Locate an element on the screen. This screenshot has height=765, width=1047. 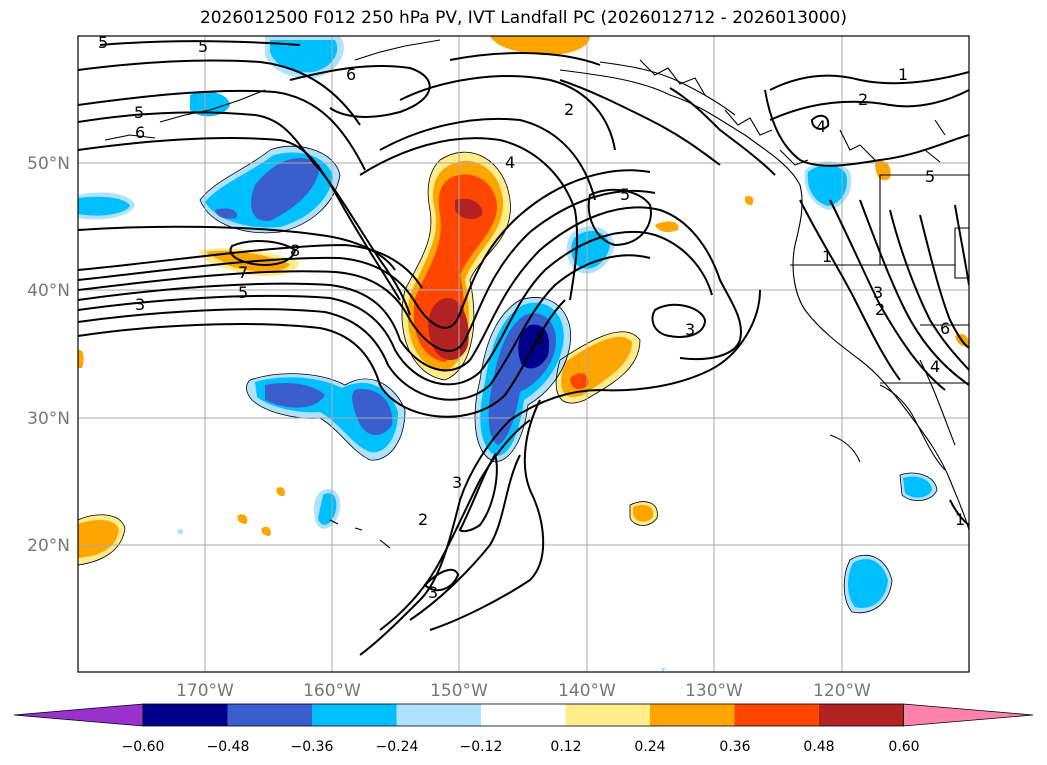
colorbar-border is located at coordinates (523, 715).